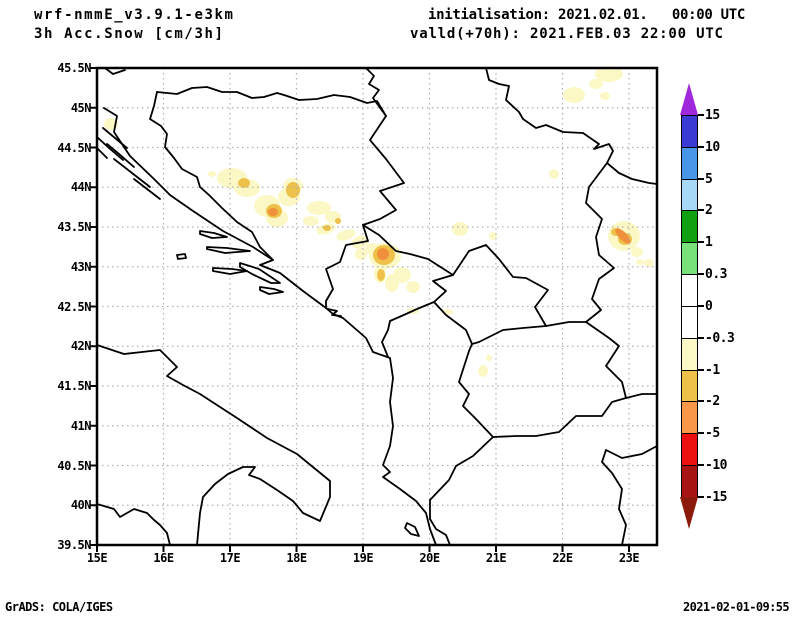  I want to click on lat-tick-label: 44.5N, so click(74, 147).